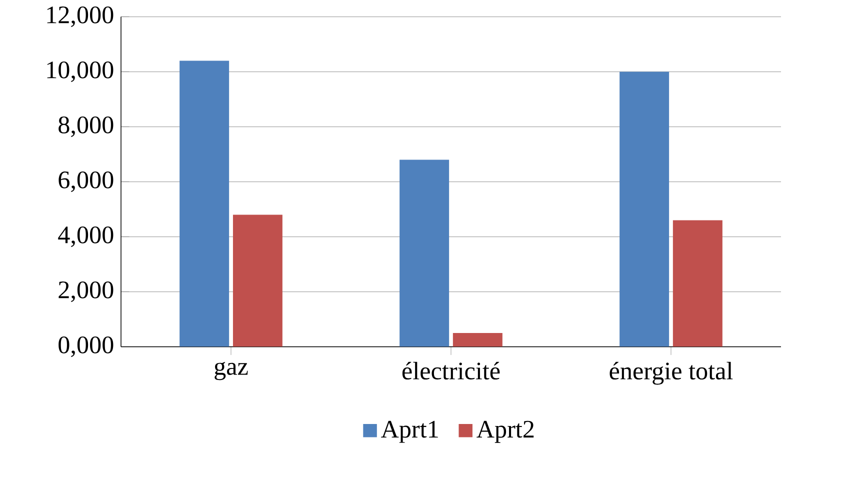 Image resolution: width=847 pixels, height=490 pixels. What do you see at coordinates (86, 347) in the screenshot?
I see `y-tick-label: 0,000` at bounding box center [86, 347].